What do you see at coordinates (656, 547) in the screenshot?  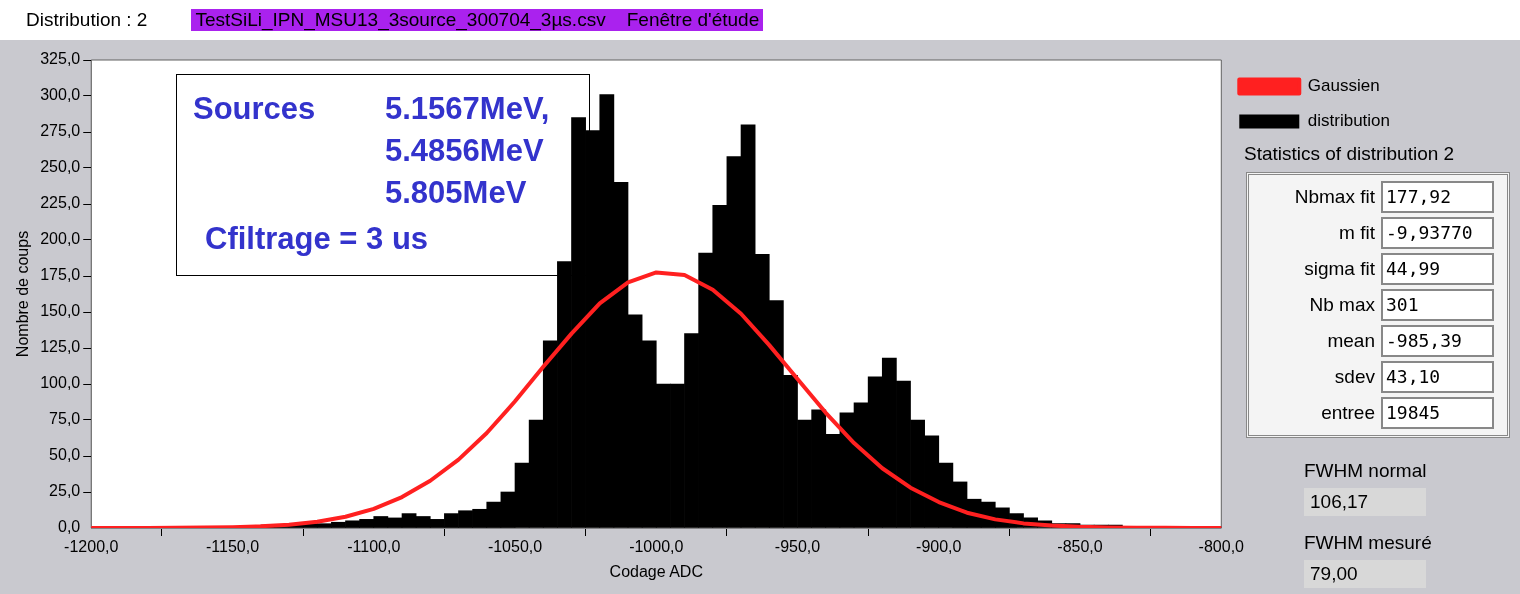 I see `x-tick-label: -1000,0` at bounding box center [656, 547].